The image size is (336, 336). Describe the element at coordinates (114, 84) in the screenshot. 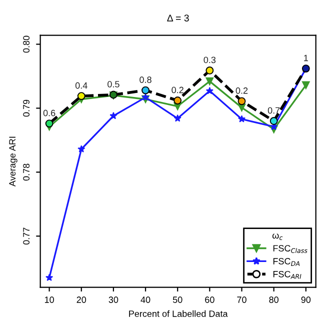

I see `annotation: 0.5` at that location.